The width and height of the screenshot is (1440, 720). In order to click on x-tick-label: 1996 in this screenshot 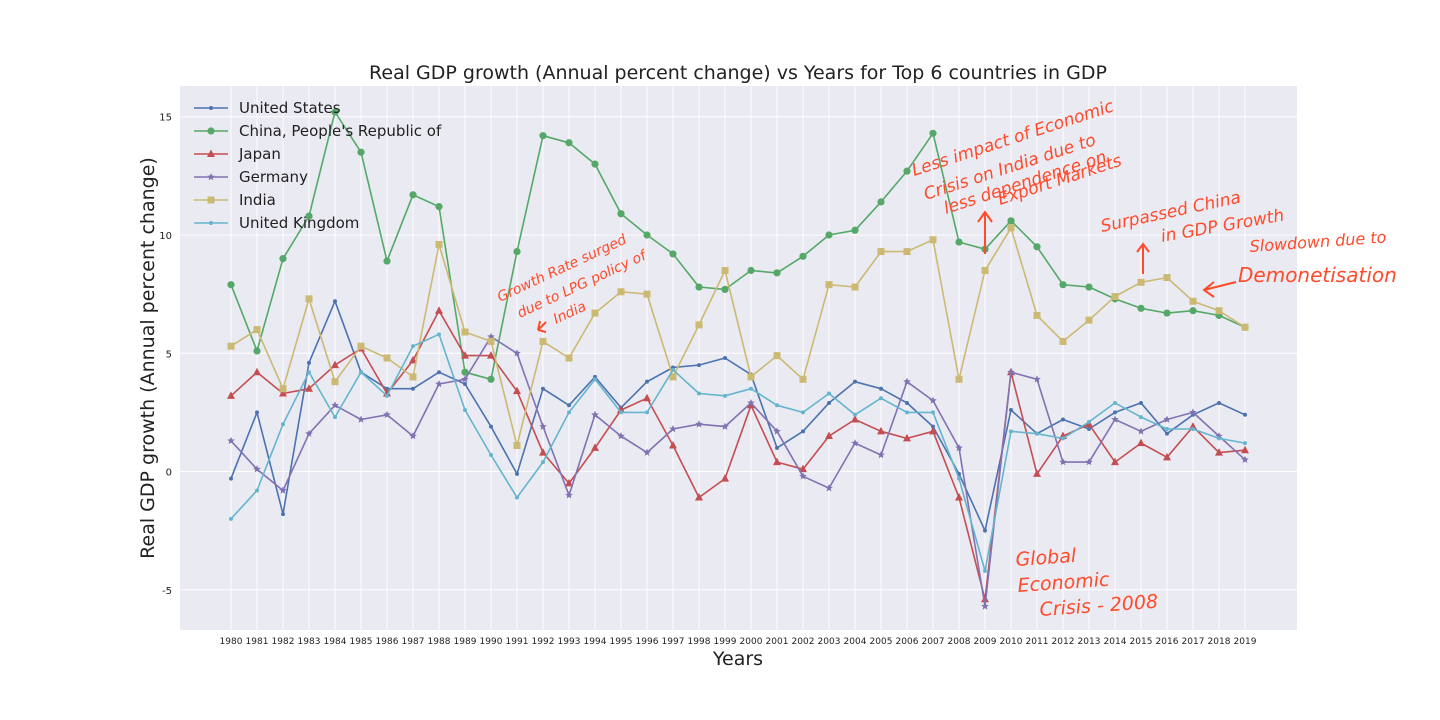, I will do `click(647, 642)`.